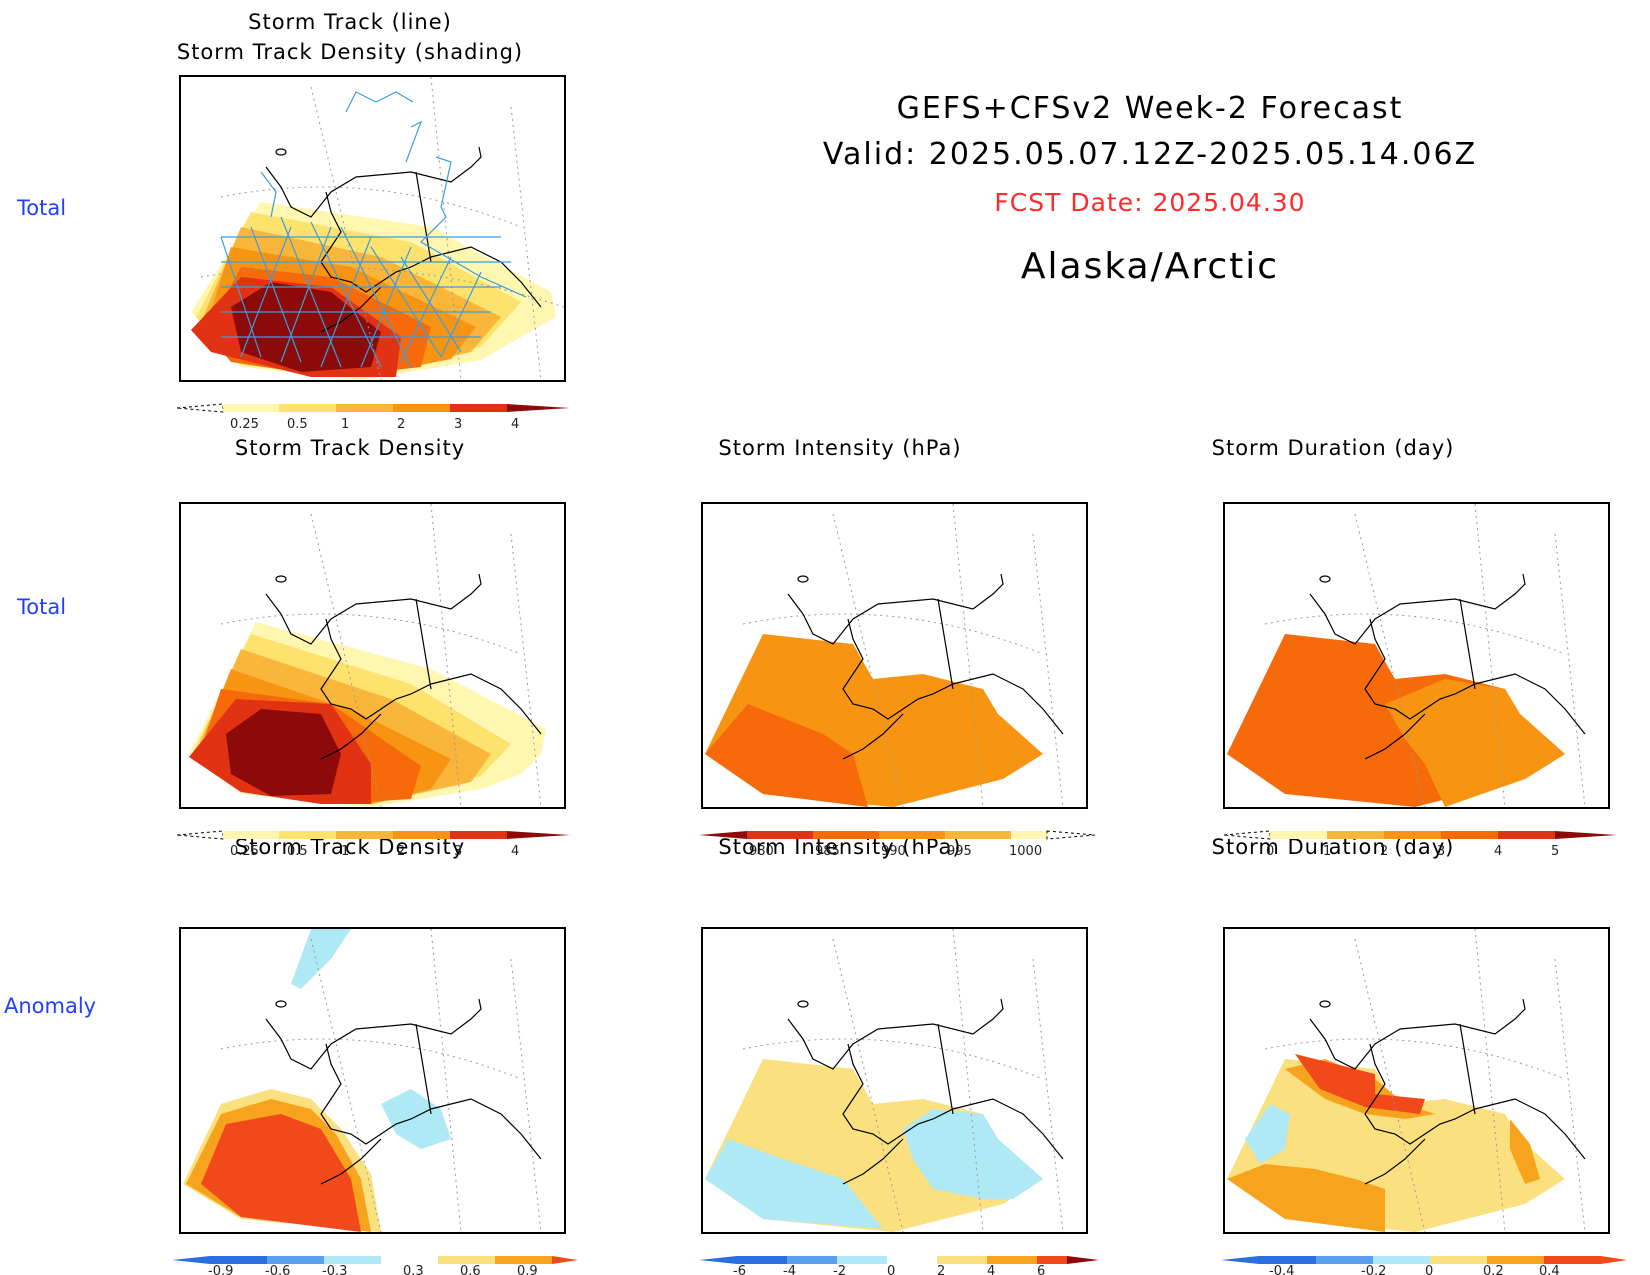 Image resolution: width=1650 pixels, height=1275 pixels. I want to click on colorbar-total-duration: 0 1 2 3 4 5, so click(1422, 846).